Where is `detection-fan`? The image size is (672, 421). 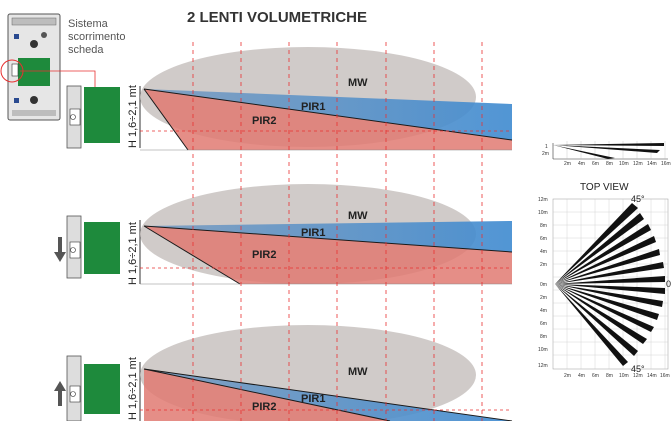 detection-fan is located at coordinates (610, 284).